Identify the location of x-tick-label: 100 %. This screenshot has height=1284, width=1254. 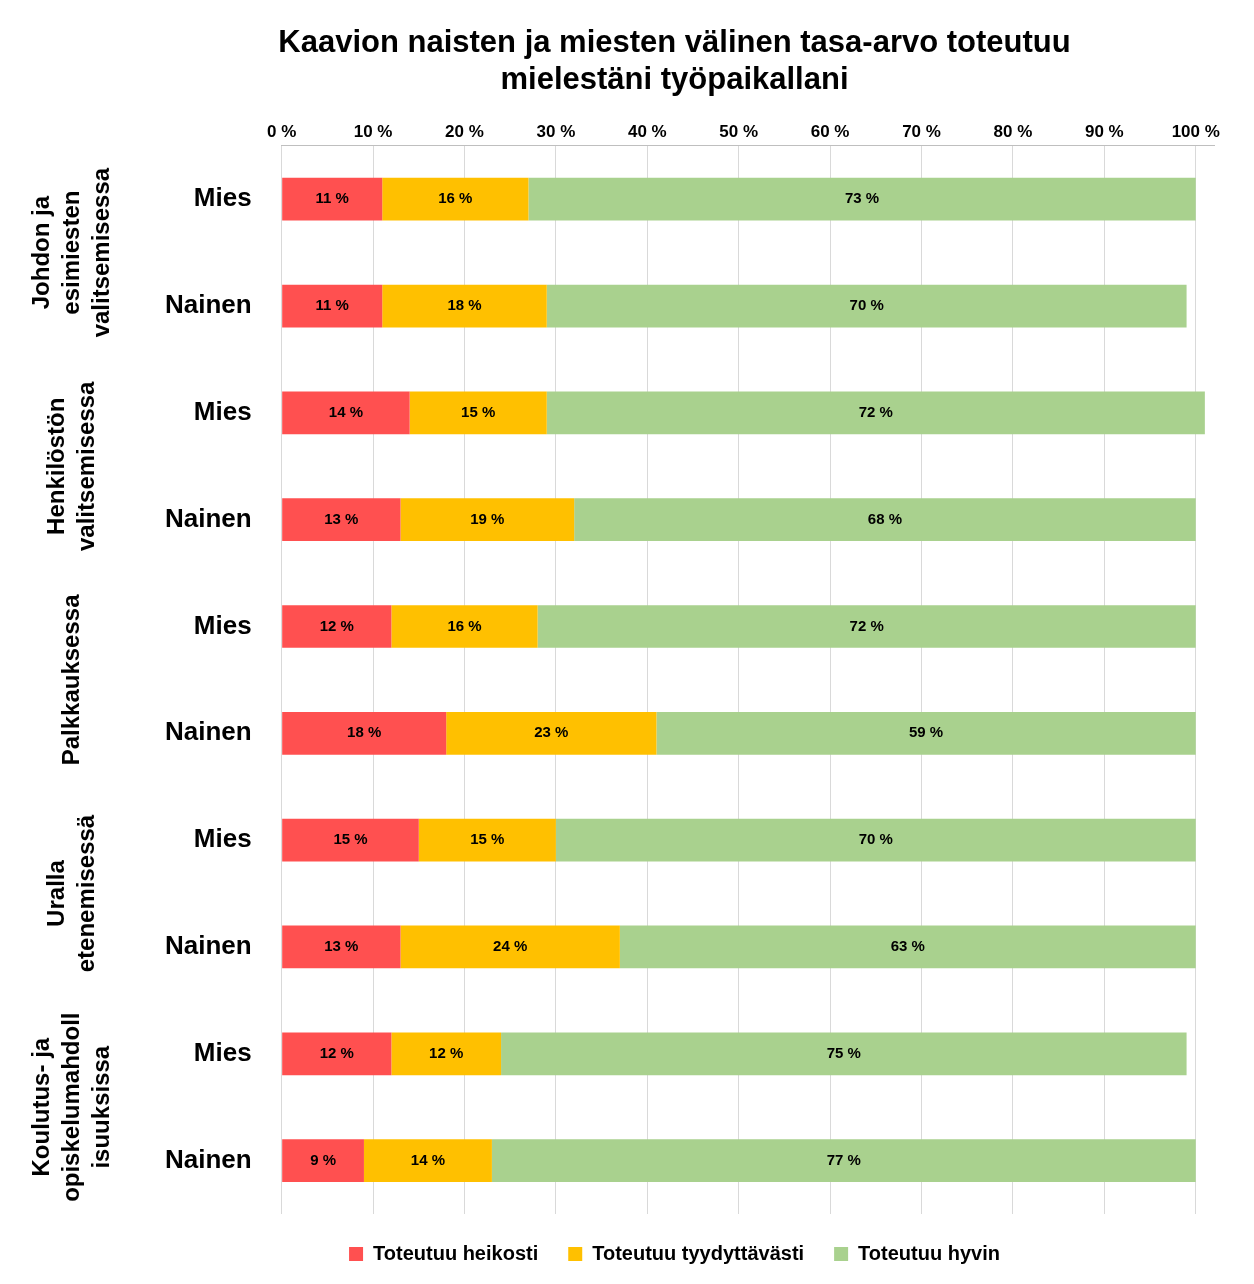
(1195, 132).